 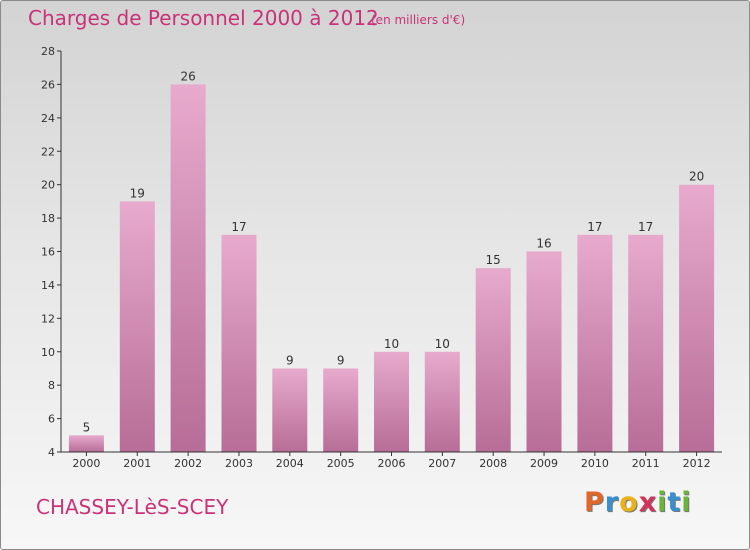 What do you see at coordinates (187, 76) in the screenshot?
I see `bar-value-label: 26` at bounding box center [187, 76].